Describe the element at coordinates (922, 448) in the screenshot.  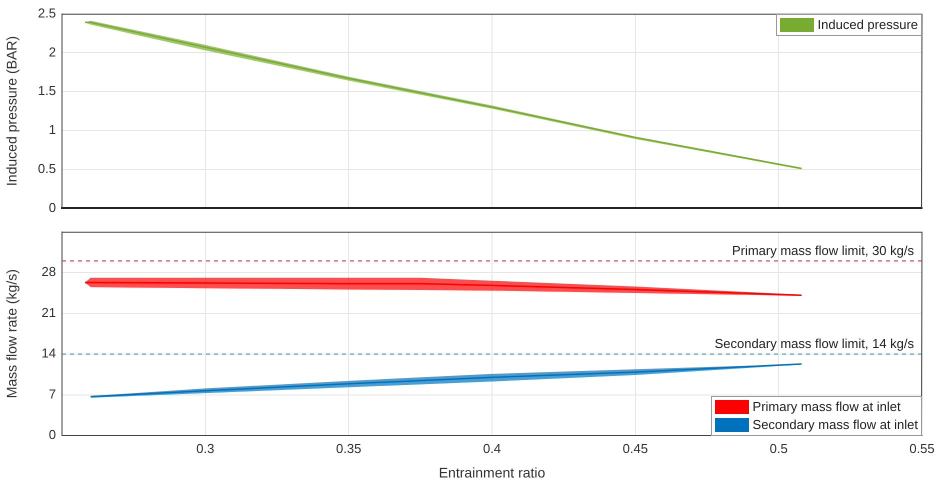
I see `x-tick-label: 0.55` at that location.